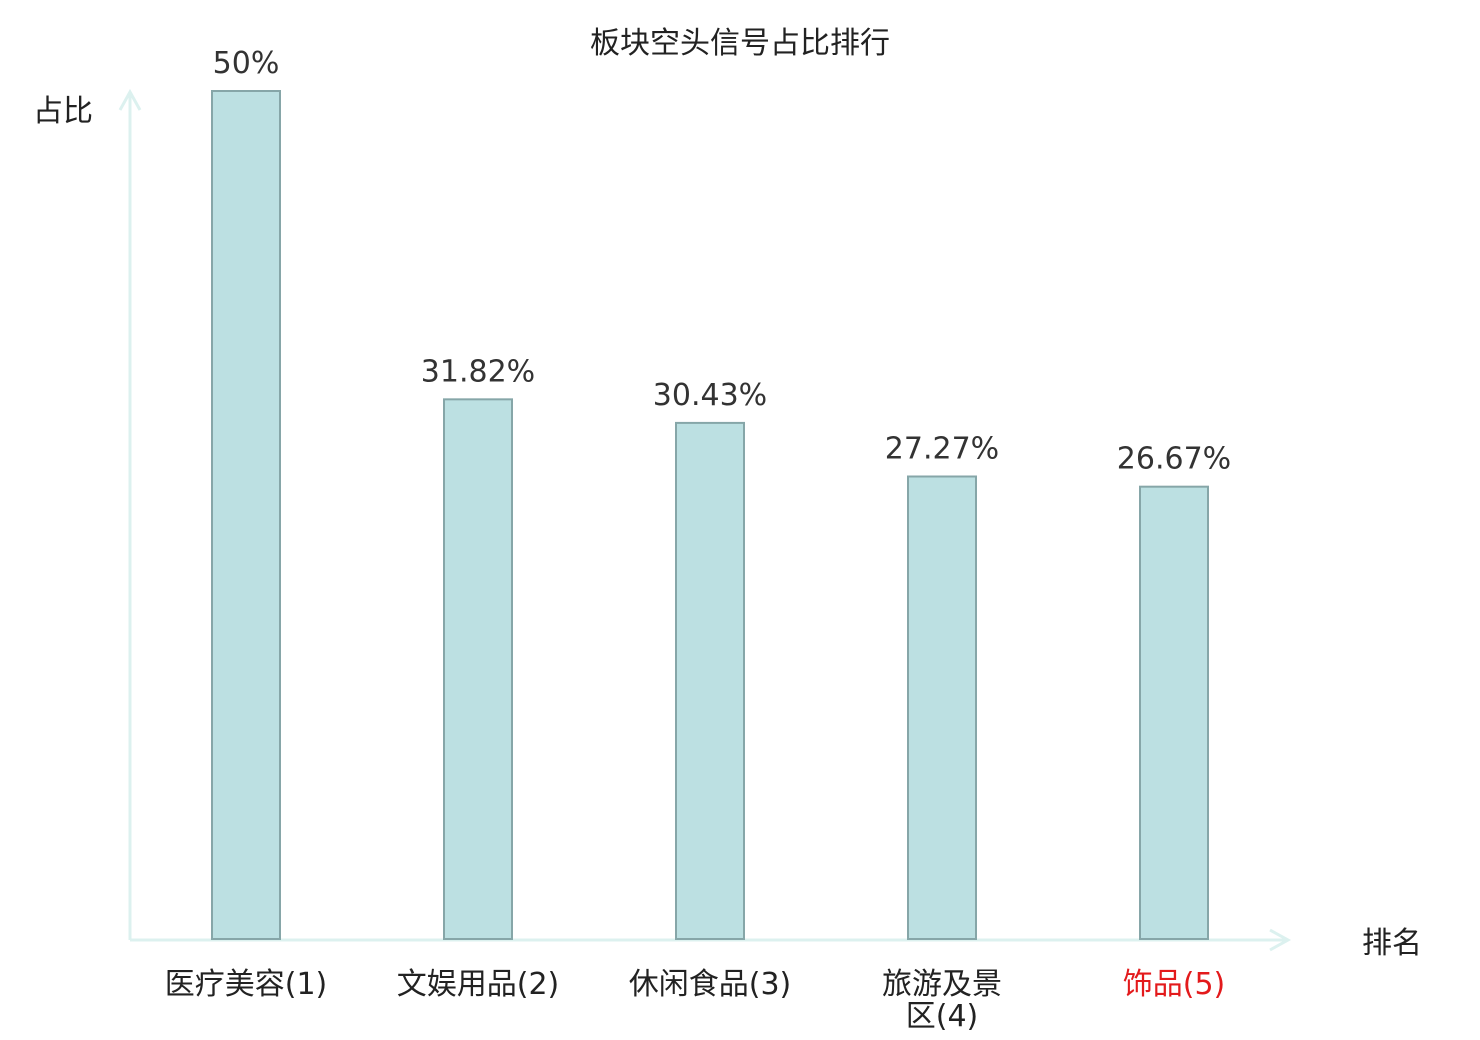  Describe the element at coordinates (1280, 940) in the screenshot. I see `x-axis-arrow` at that location.